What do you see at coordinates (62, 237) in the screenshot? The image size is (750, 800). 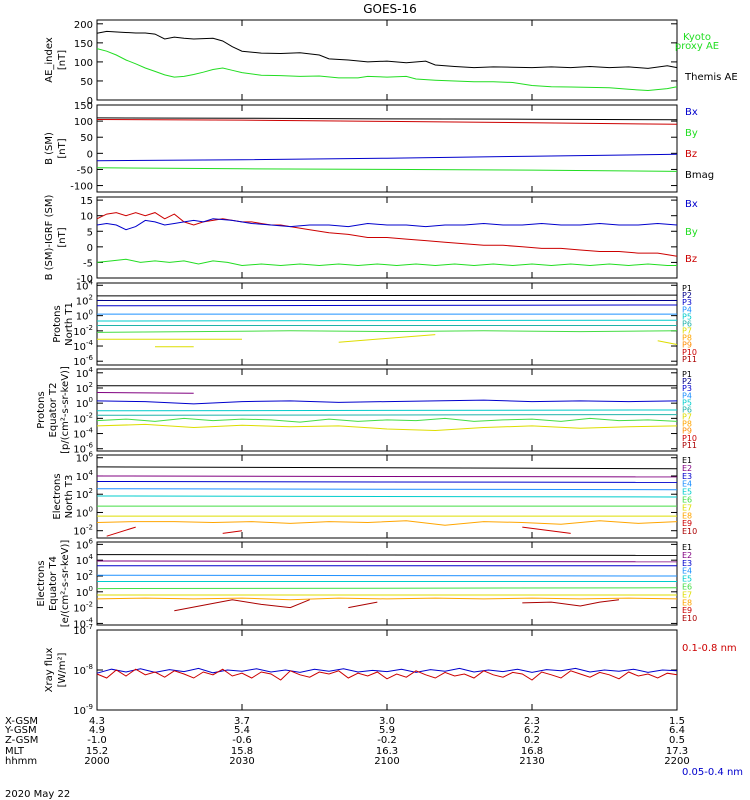 I see `y-axis-label: [nT]` at bounding box center [62, 237].